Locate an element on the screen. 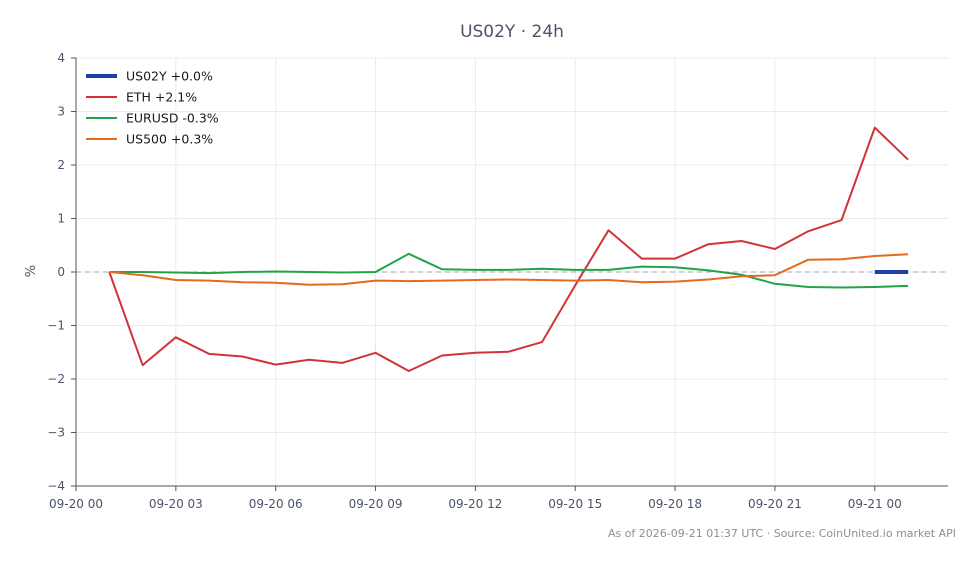  series-line-eurusd is located at coordinates (509, 270).